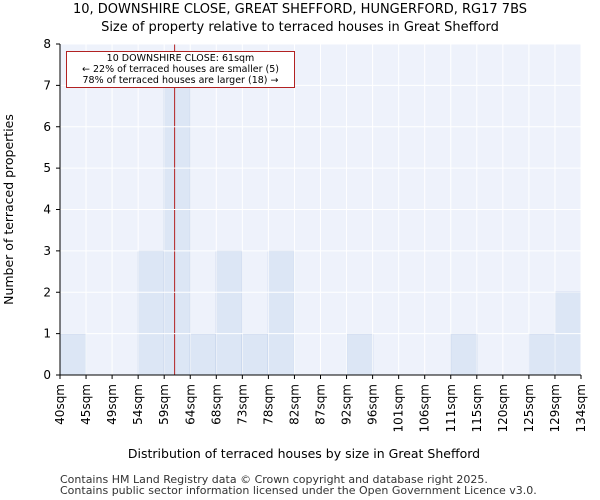  I want to click on y-tick-label: 7, so click(47, 85).